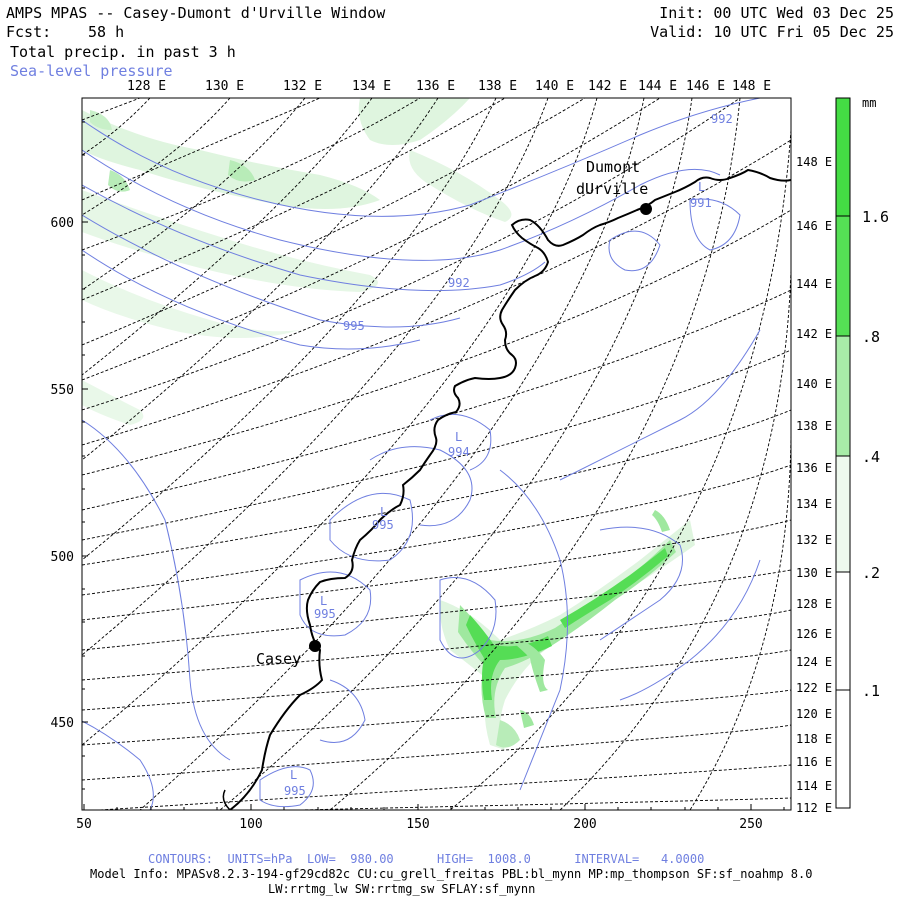 The width and height of the screenshot is (900, 900). Describe the element at coordinates (91, 71) in the screenshot. I see `overlay-label: Sea-level pressure` at that location.